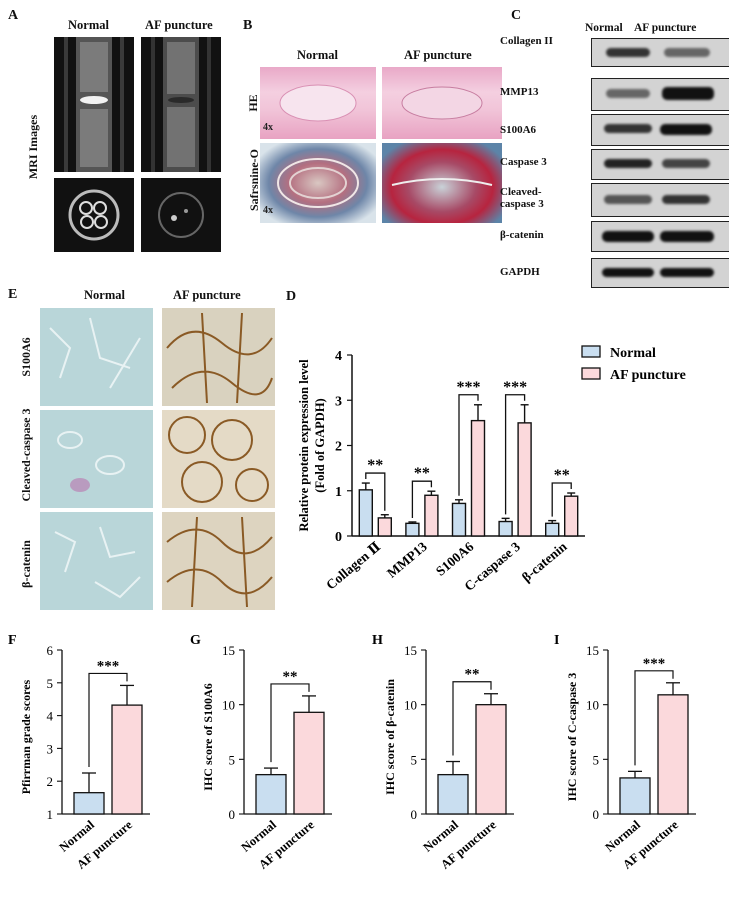  Describe the element at coordinates (414, 759) in the screenshot. I see `chart-h-ytick-label: 5` at that location.